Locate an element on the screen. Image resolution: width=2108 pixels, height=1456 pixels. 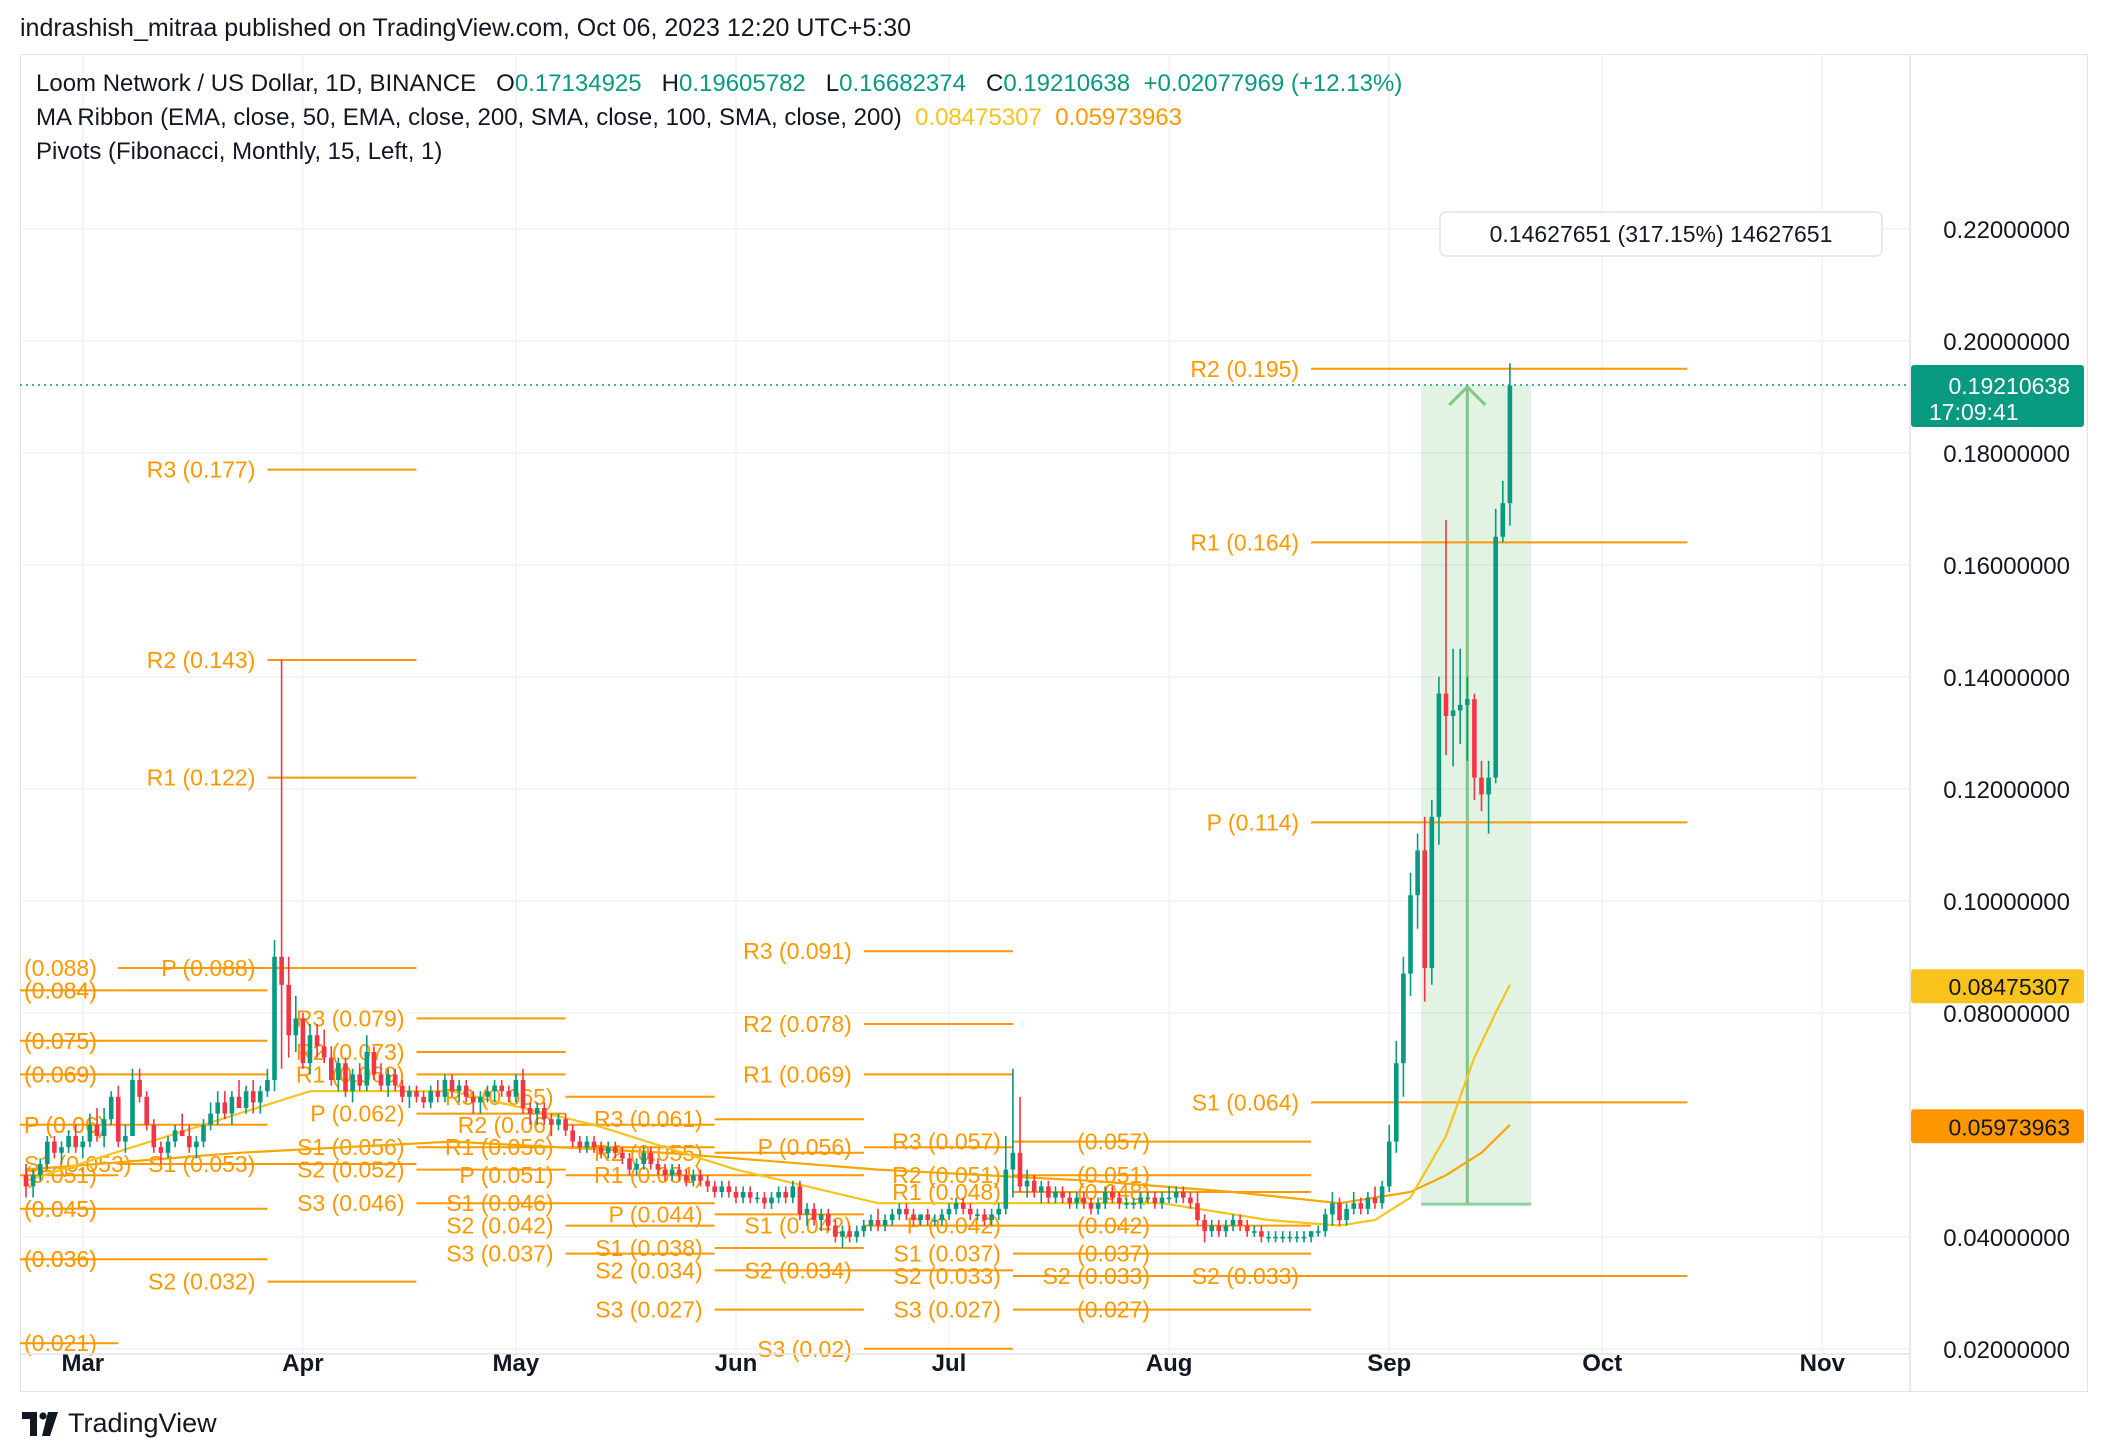
x-tick-label: Mar is located at coordinates (82, 1363).